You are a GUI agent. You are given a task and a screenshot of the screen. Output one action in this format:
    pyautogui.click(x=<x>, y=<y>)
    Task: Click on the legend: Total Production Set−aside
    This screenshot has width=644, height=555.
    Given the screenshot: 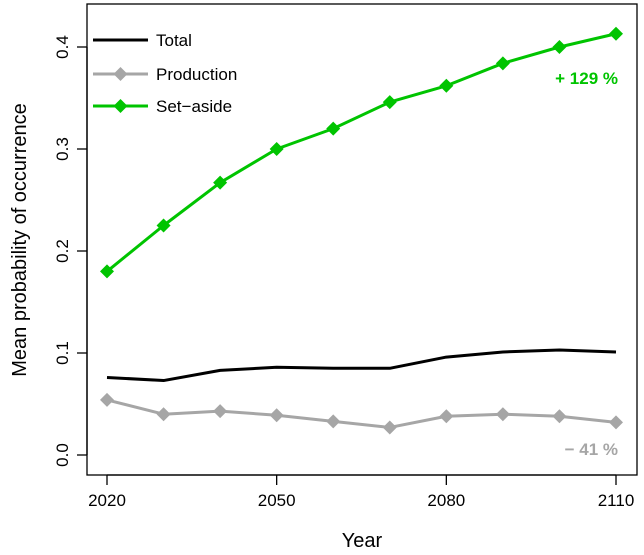 What is the action you would take?
    pyautogui.click(x=165, y=73)
    